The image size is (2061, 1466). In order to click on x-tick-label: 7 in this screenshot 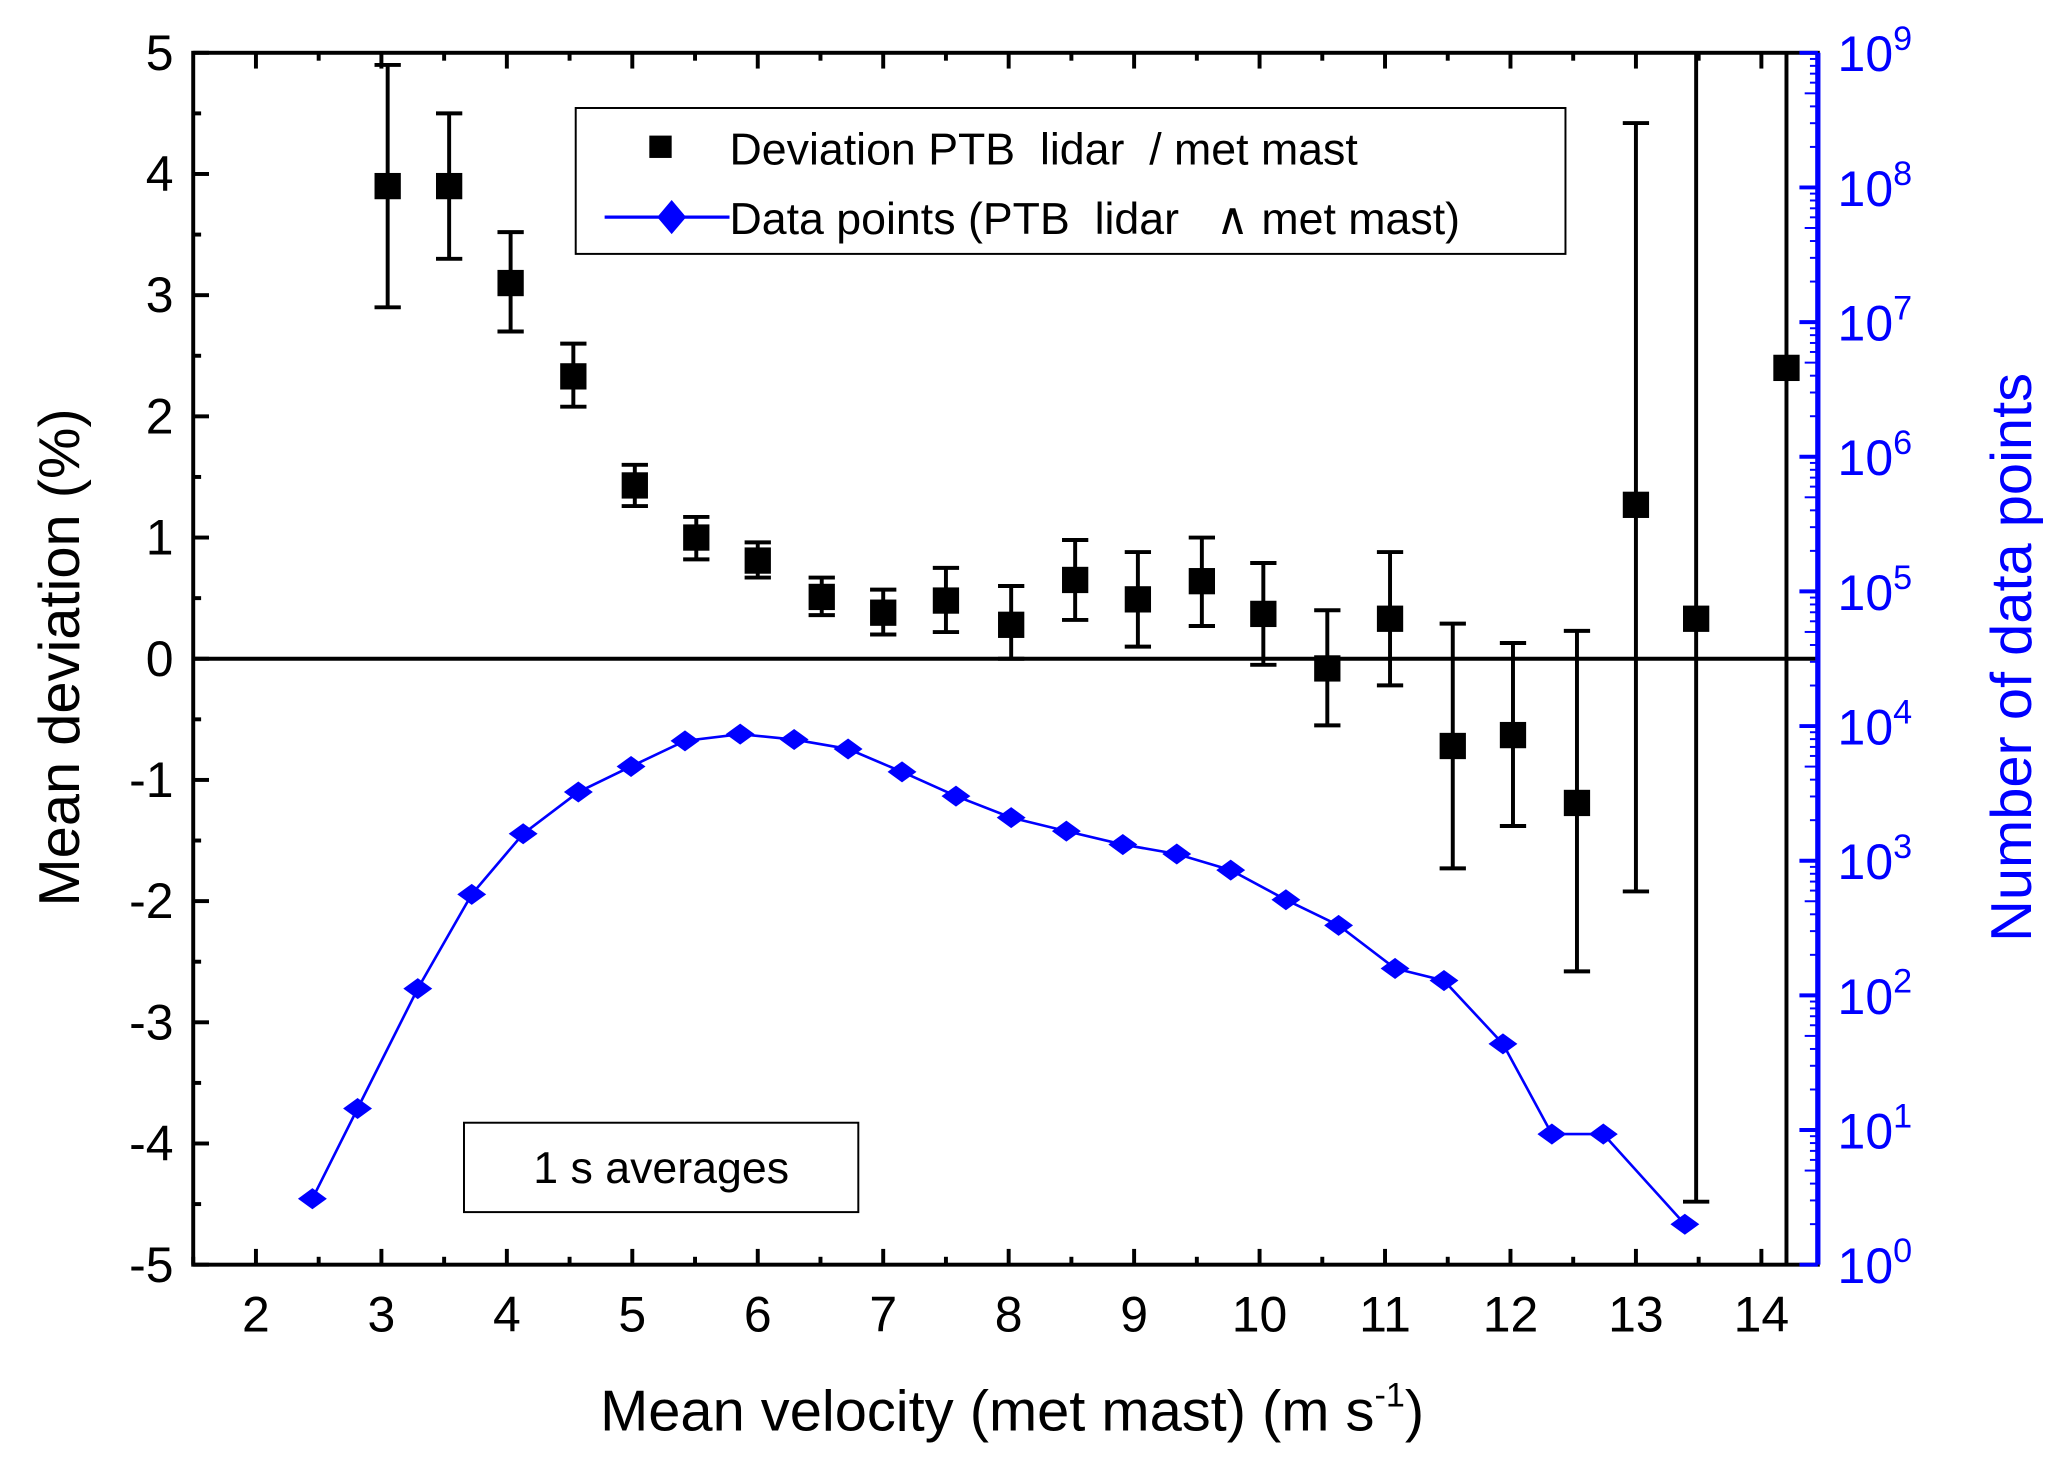, I will do `click(883, 1315)`.